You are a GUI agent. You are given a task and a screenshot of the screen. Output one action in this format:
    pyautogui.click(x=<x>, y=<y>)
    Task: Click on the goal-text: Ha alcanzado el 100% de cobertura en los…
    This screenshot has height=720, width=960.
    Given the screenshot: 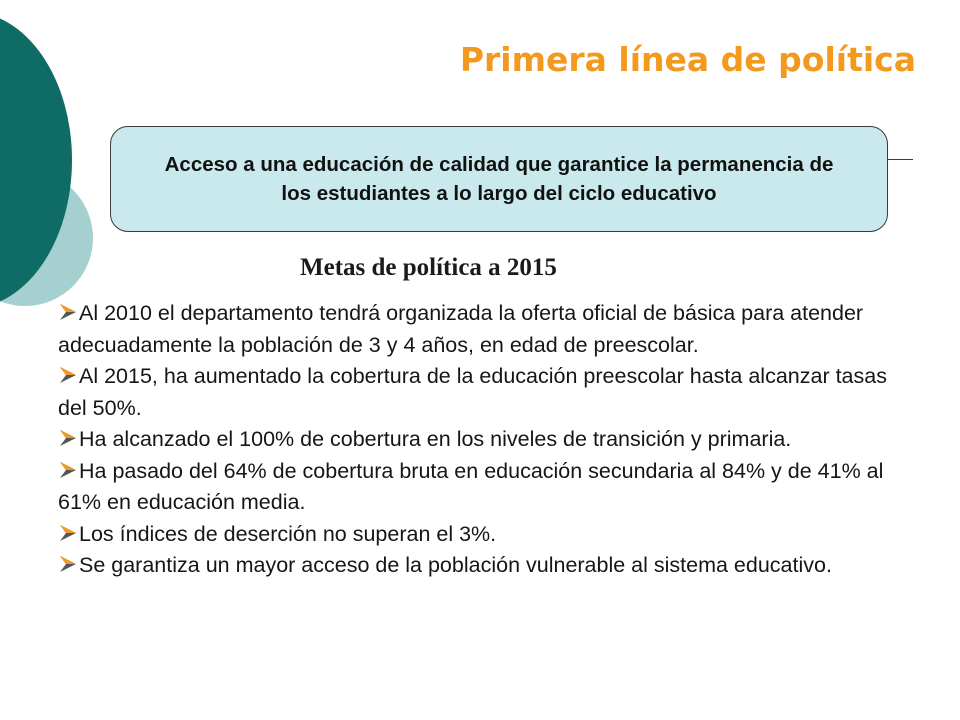 What is the action you would take?
    pyautogui.click(x=435, y=439)
    